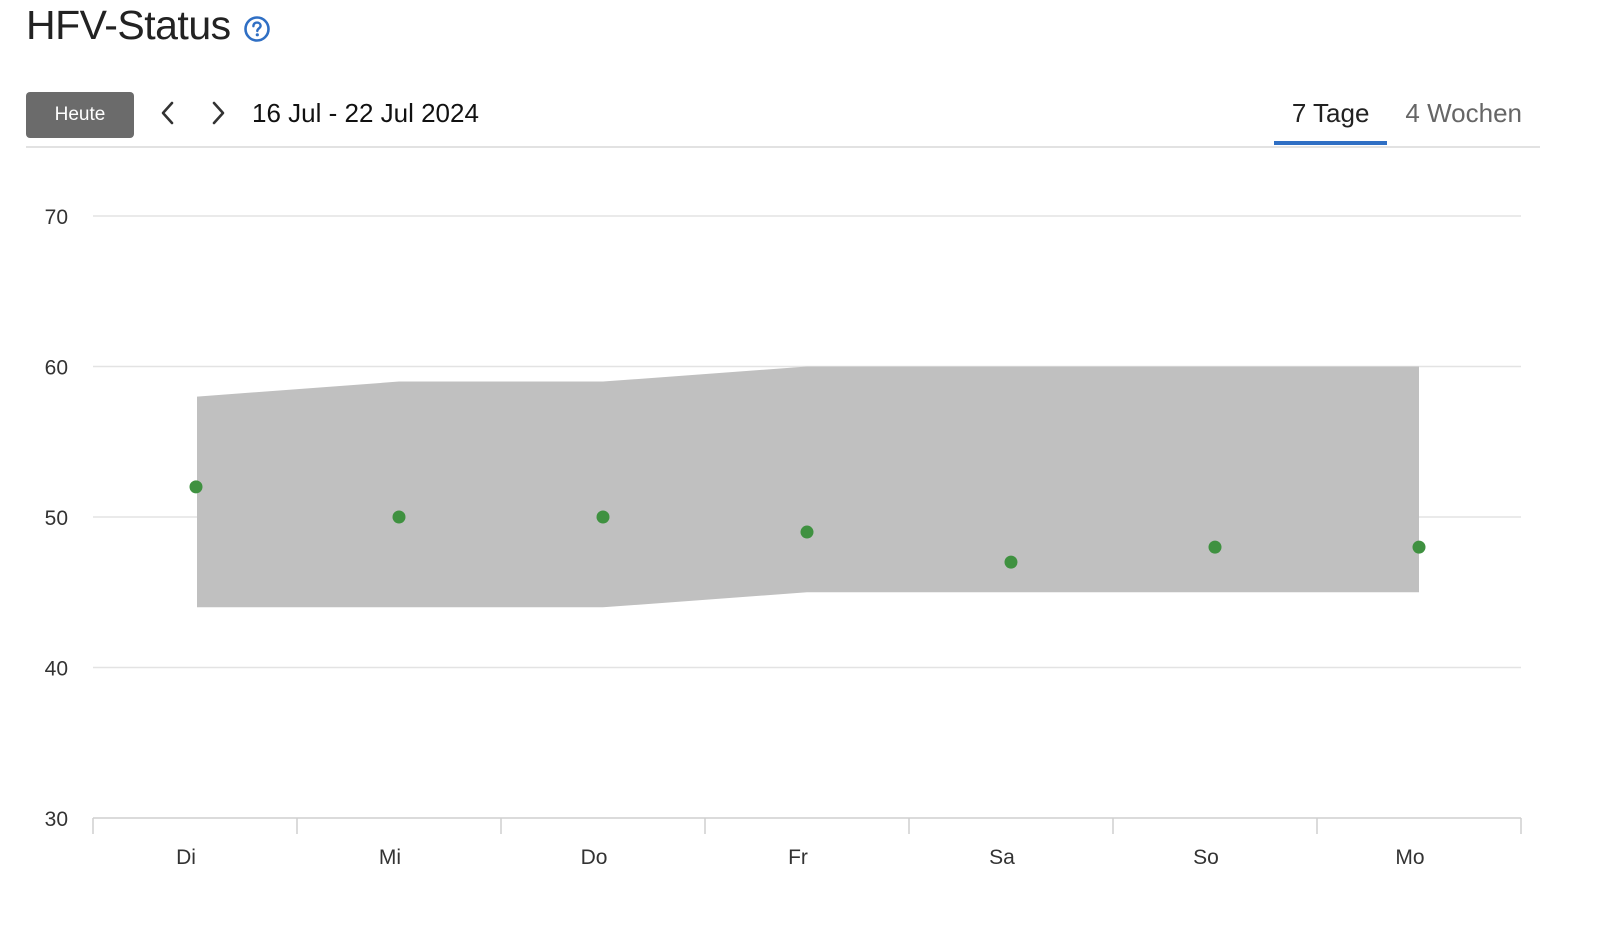 The image size is (1600, 927). I want to click on chevron-left-icon, so click(168, 114).